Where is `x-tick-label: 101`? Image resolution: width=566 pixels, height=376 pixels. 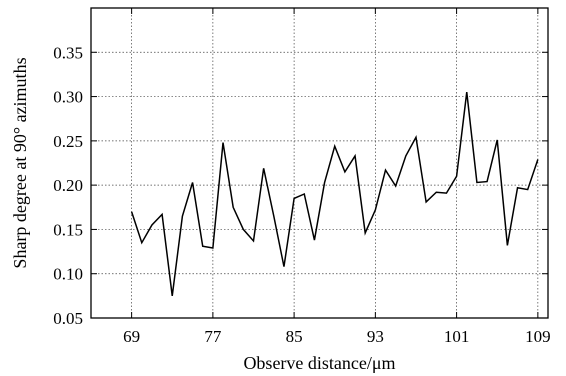
x-tick-label: 101 is located at coordinates (457, 336).